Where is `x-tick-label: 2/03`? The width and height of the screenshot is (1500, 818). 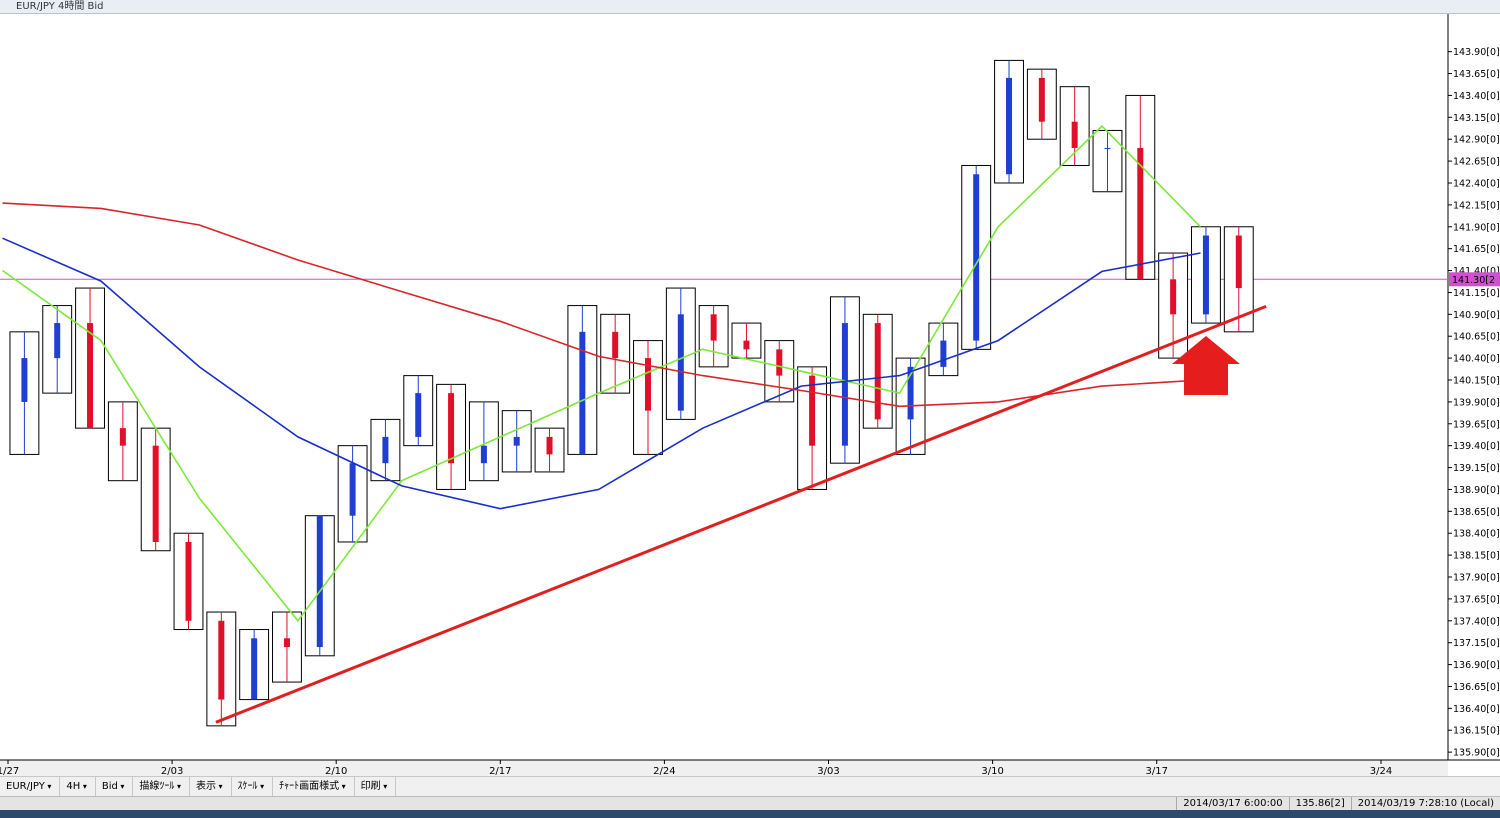 x-tick-label: 2/03 is located at coordinates (172, 771).